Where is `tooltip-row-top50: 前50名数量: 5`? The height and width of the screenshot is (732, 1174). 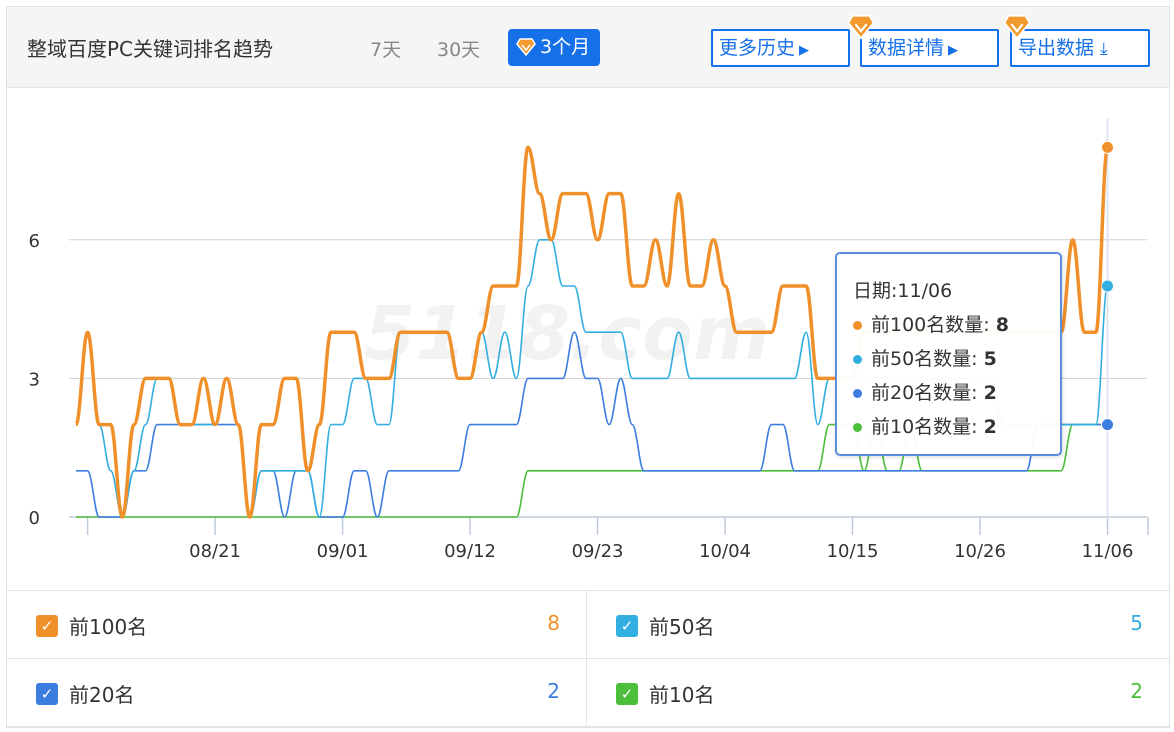
tooltip-row-top50: 前50名数量: 5 is located at coordinates (956, 359).